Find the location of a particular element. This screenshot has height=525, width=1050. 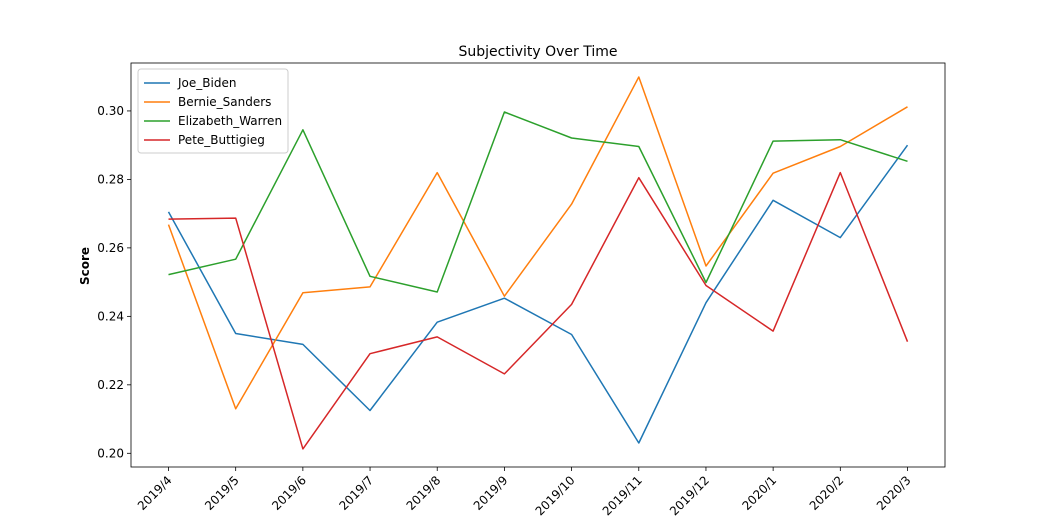

x-tick-label: 2019/11 is located at coordinates (622, 495).